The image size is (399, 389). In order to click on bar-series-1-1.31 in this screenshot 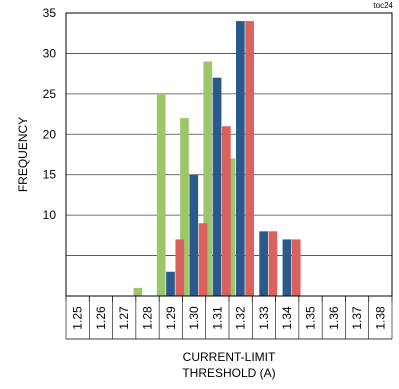, I will do `click(208, 179)`.